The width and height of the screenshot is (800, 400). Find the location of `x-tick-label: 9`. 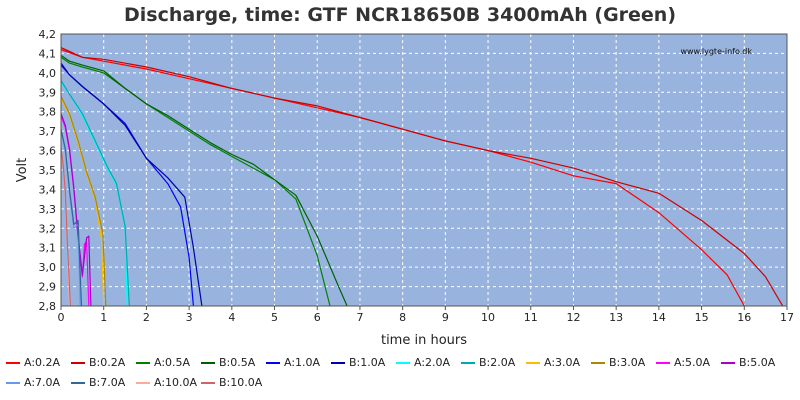

x-tick-label: 9 is located at coordinates (445, 317).